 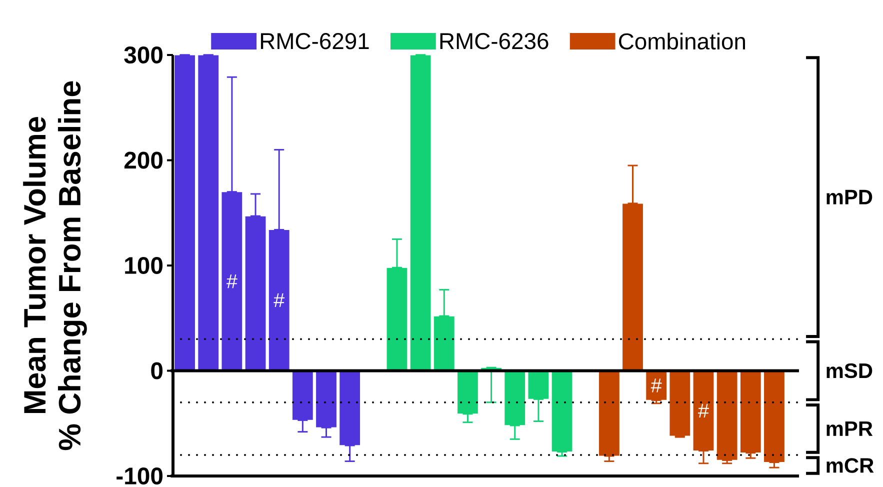 I want to click on text: mSD, so click(x=849, y=370).